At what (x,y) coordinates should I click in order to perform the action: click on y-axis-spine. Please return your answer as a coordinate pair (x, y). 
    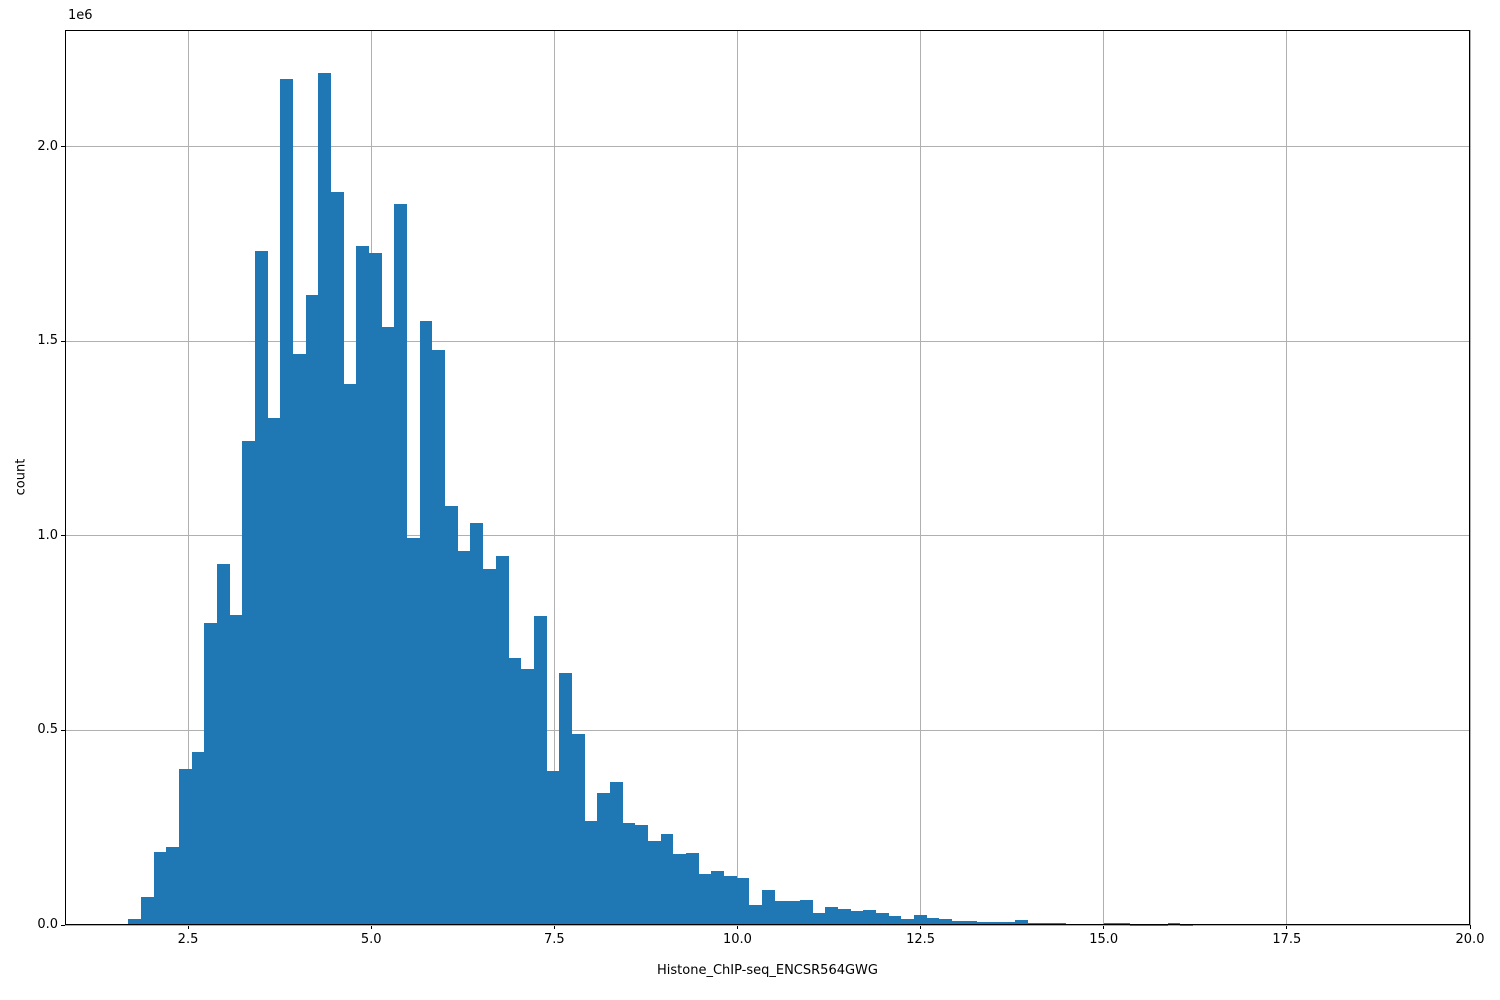
    Looking at the image, I should click on (65, 477).